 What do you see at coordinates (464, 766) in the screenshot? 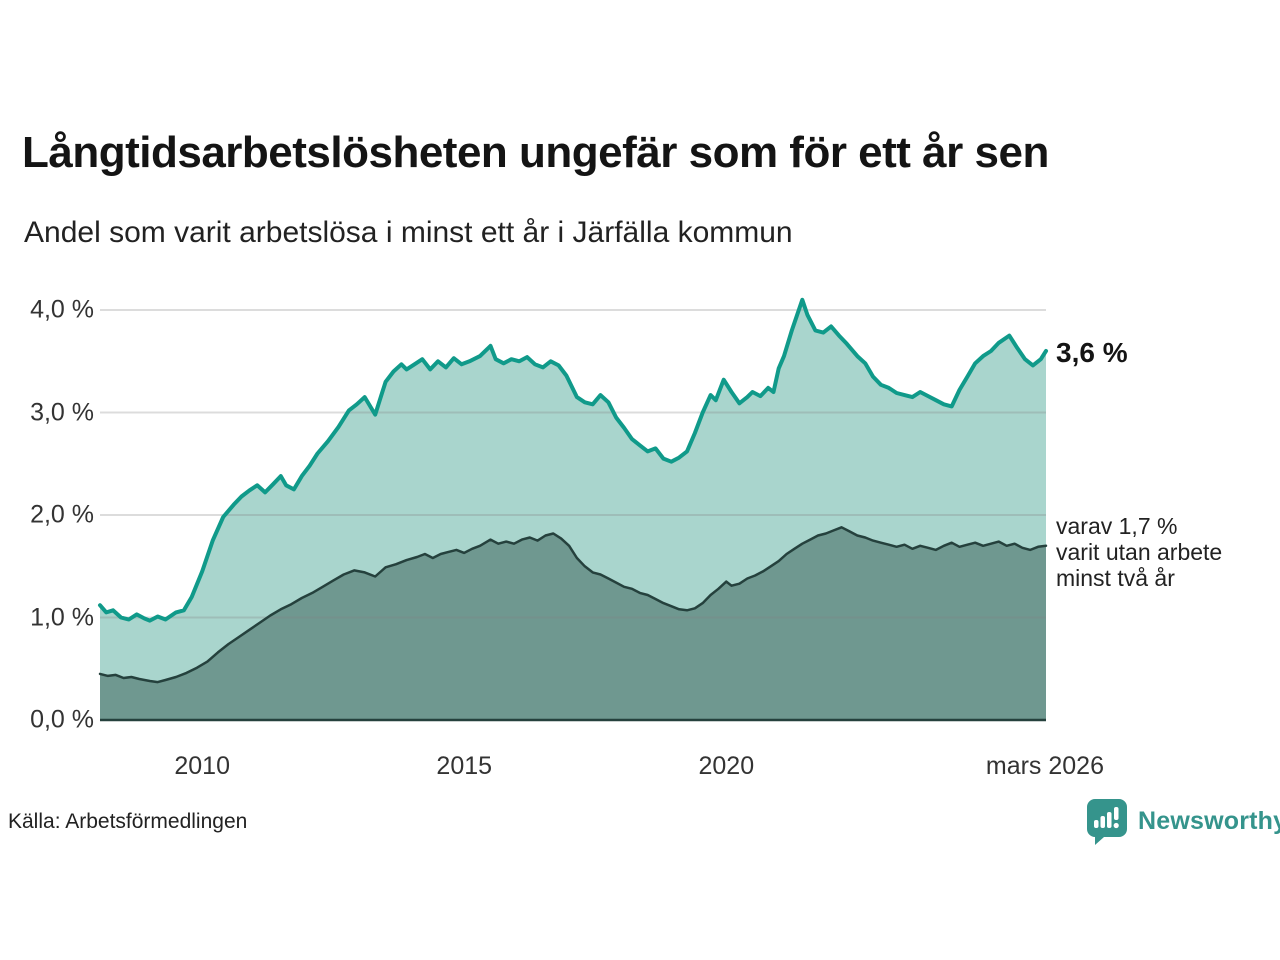
I see `x-tick-label: 2015` at bounding box center [464, 766].